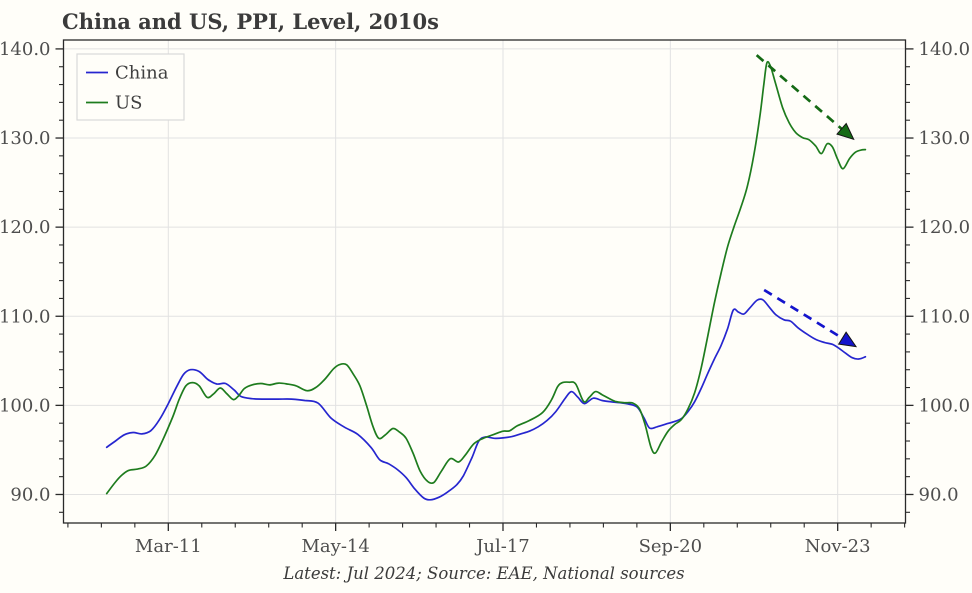 This screenshot has height=593, width=972. Describe the element at coordinates (25, 49) in the screenshot. I see `y-tick-label-left: 140.0` at that location.